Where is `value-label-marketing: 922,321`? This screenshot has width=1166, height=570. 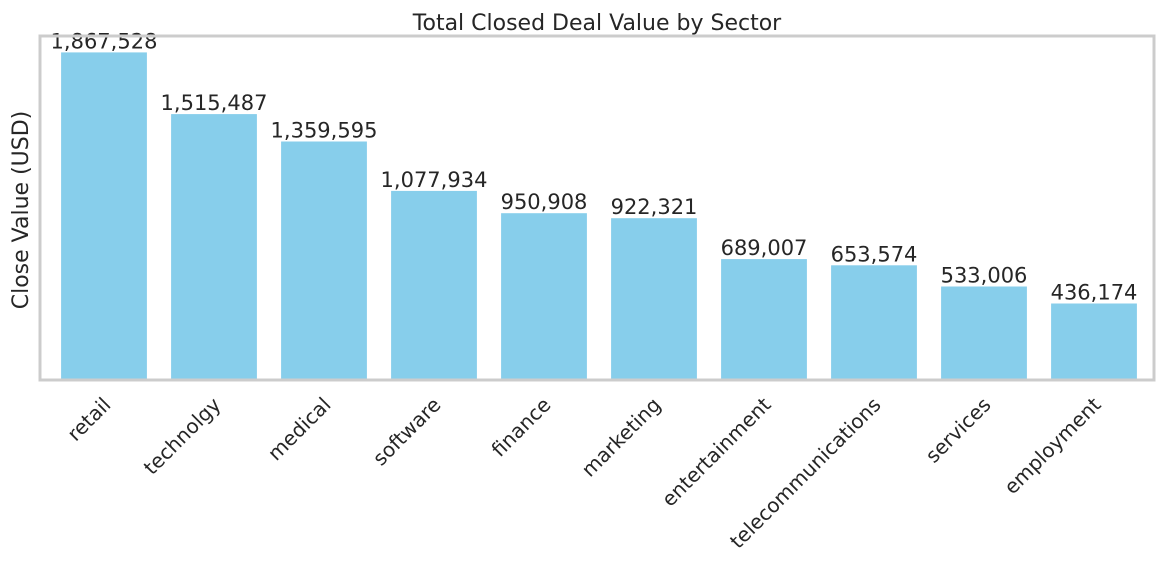
value-label-marketing: 922,321 is located at coordinates (654, 207).